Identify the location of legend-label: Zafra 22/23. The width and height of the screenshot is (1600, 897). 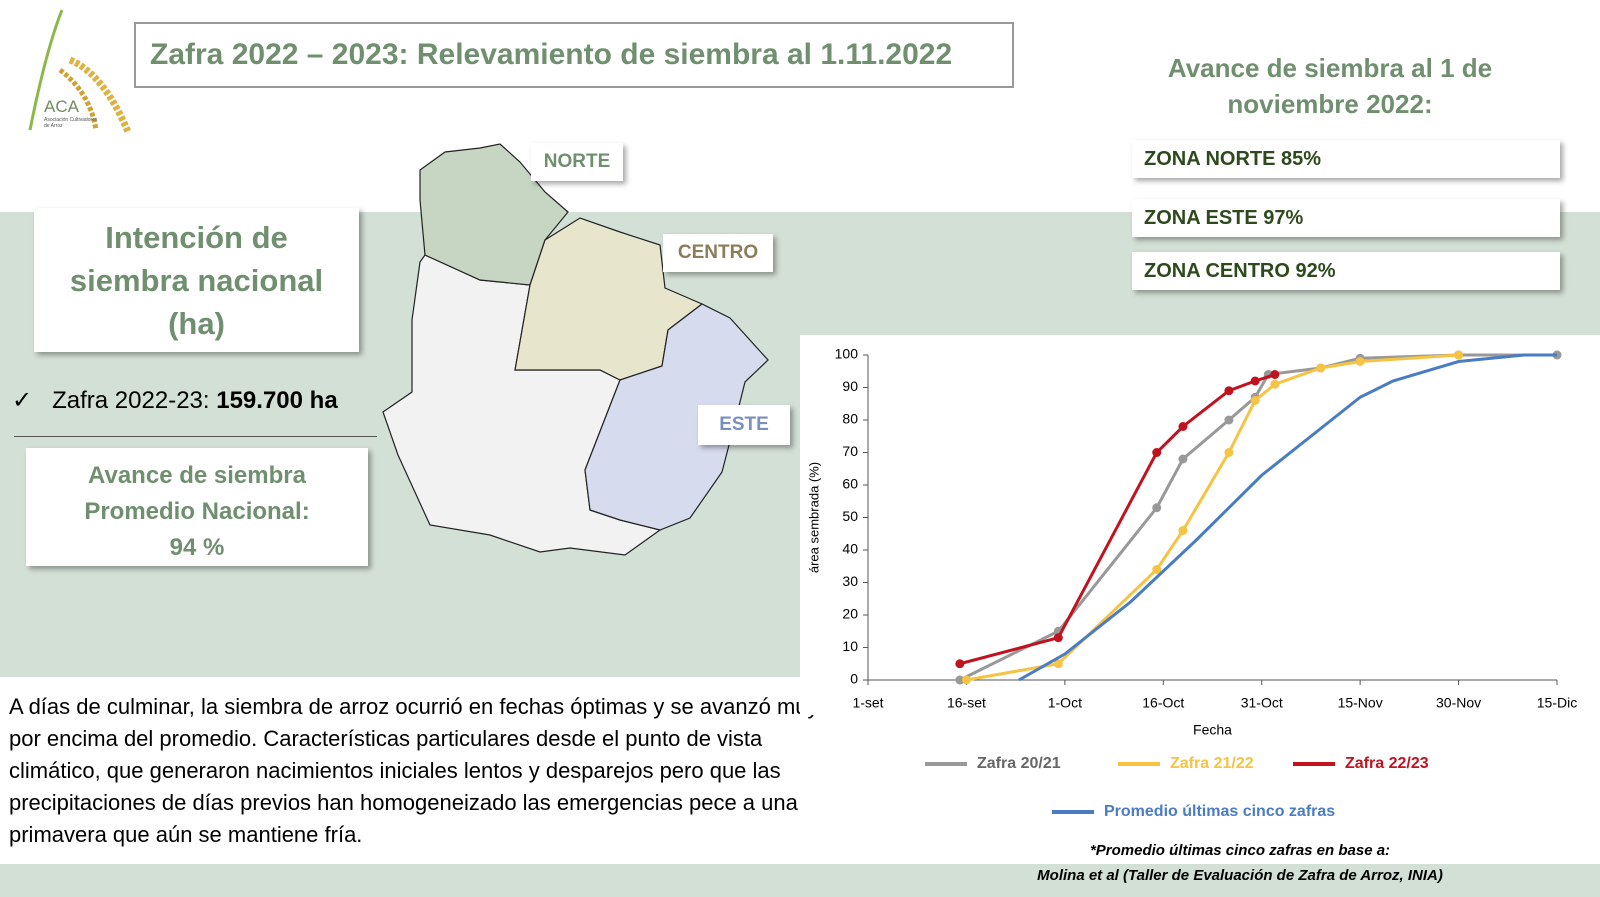
(1387, 763).